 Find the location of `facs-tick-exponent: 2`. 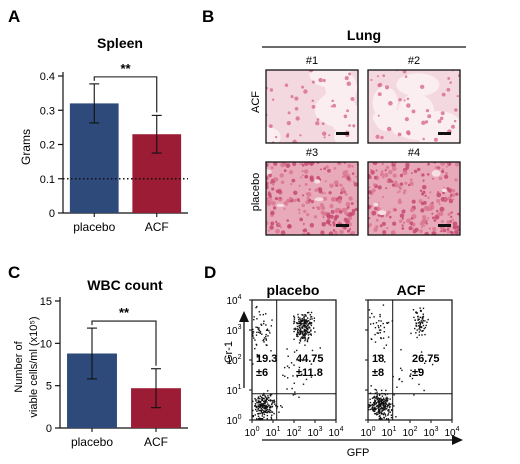

facs-tick-exponent: 2 is located at coordinates (240, 357).